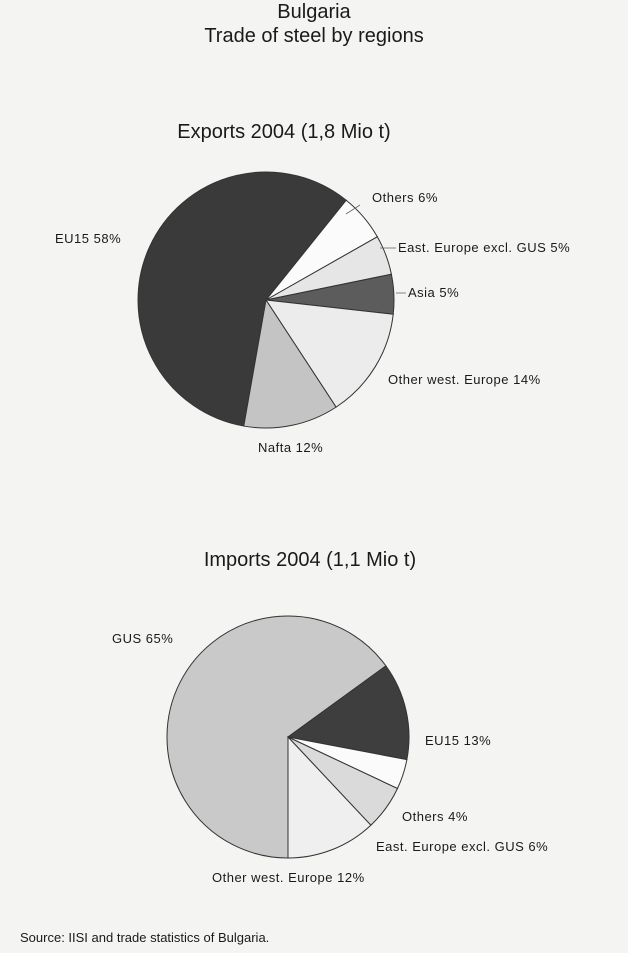 The height and width of the screenshot is (953, 628). I want to click on exports-chart-title: Exports 2004 (1,8 Mio t), so click(284, 132).